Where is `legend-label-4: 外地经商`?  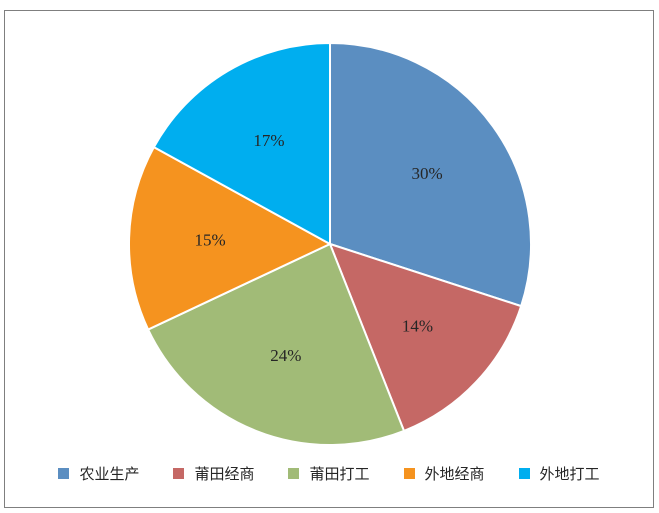
legend-label-4: 外地经商 is located at coordinates (454, 474).